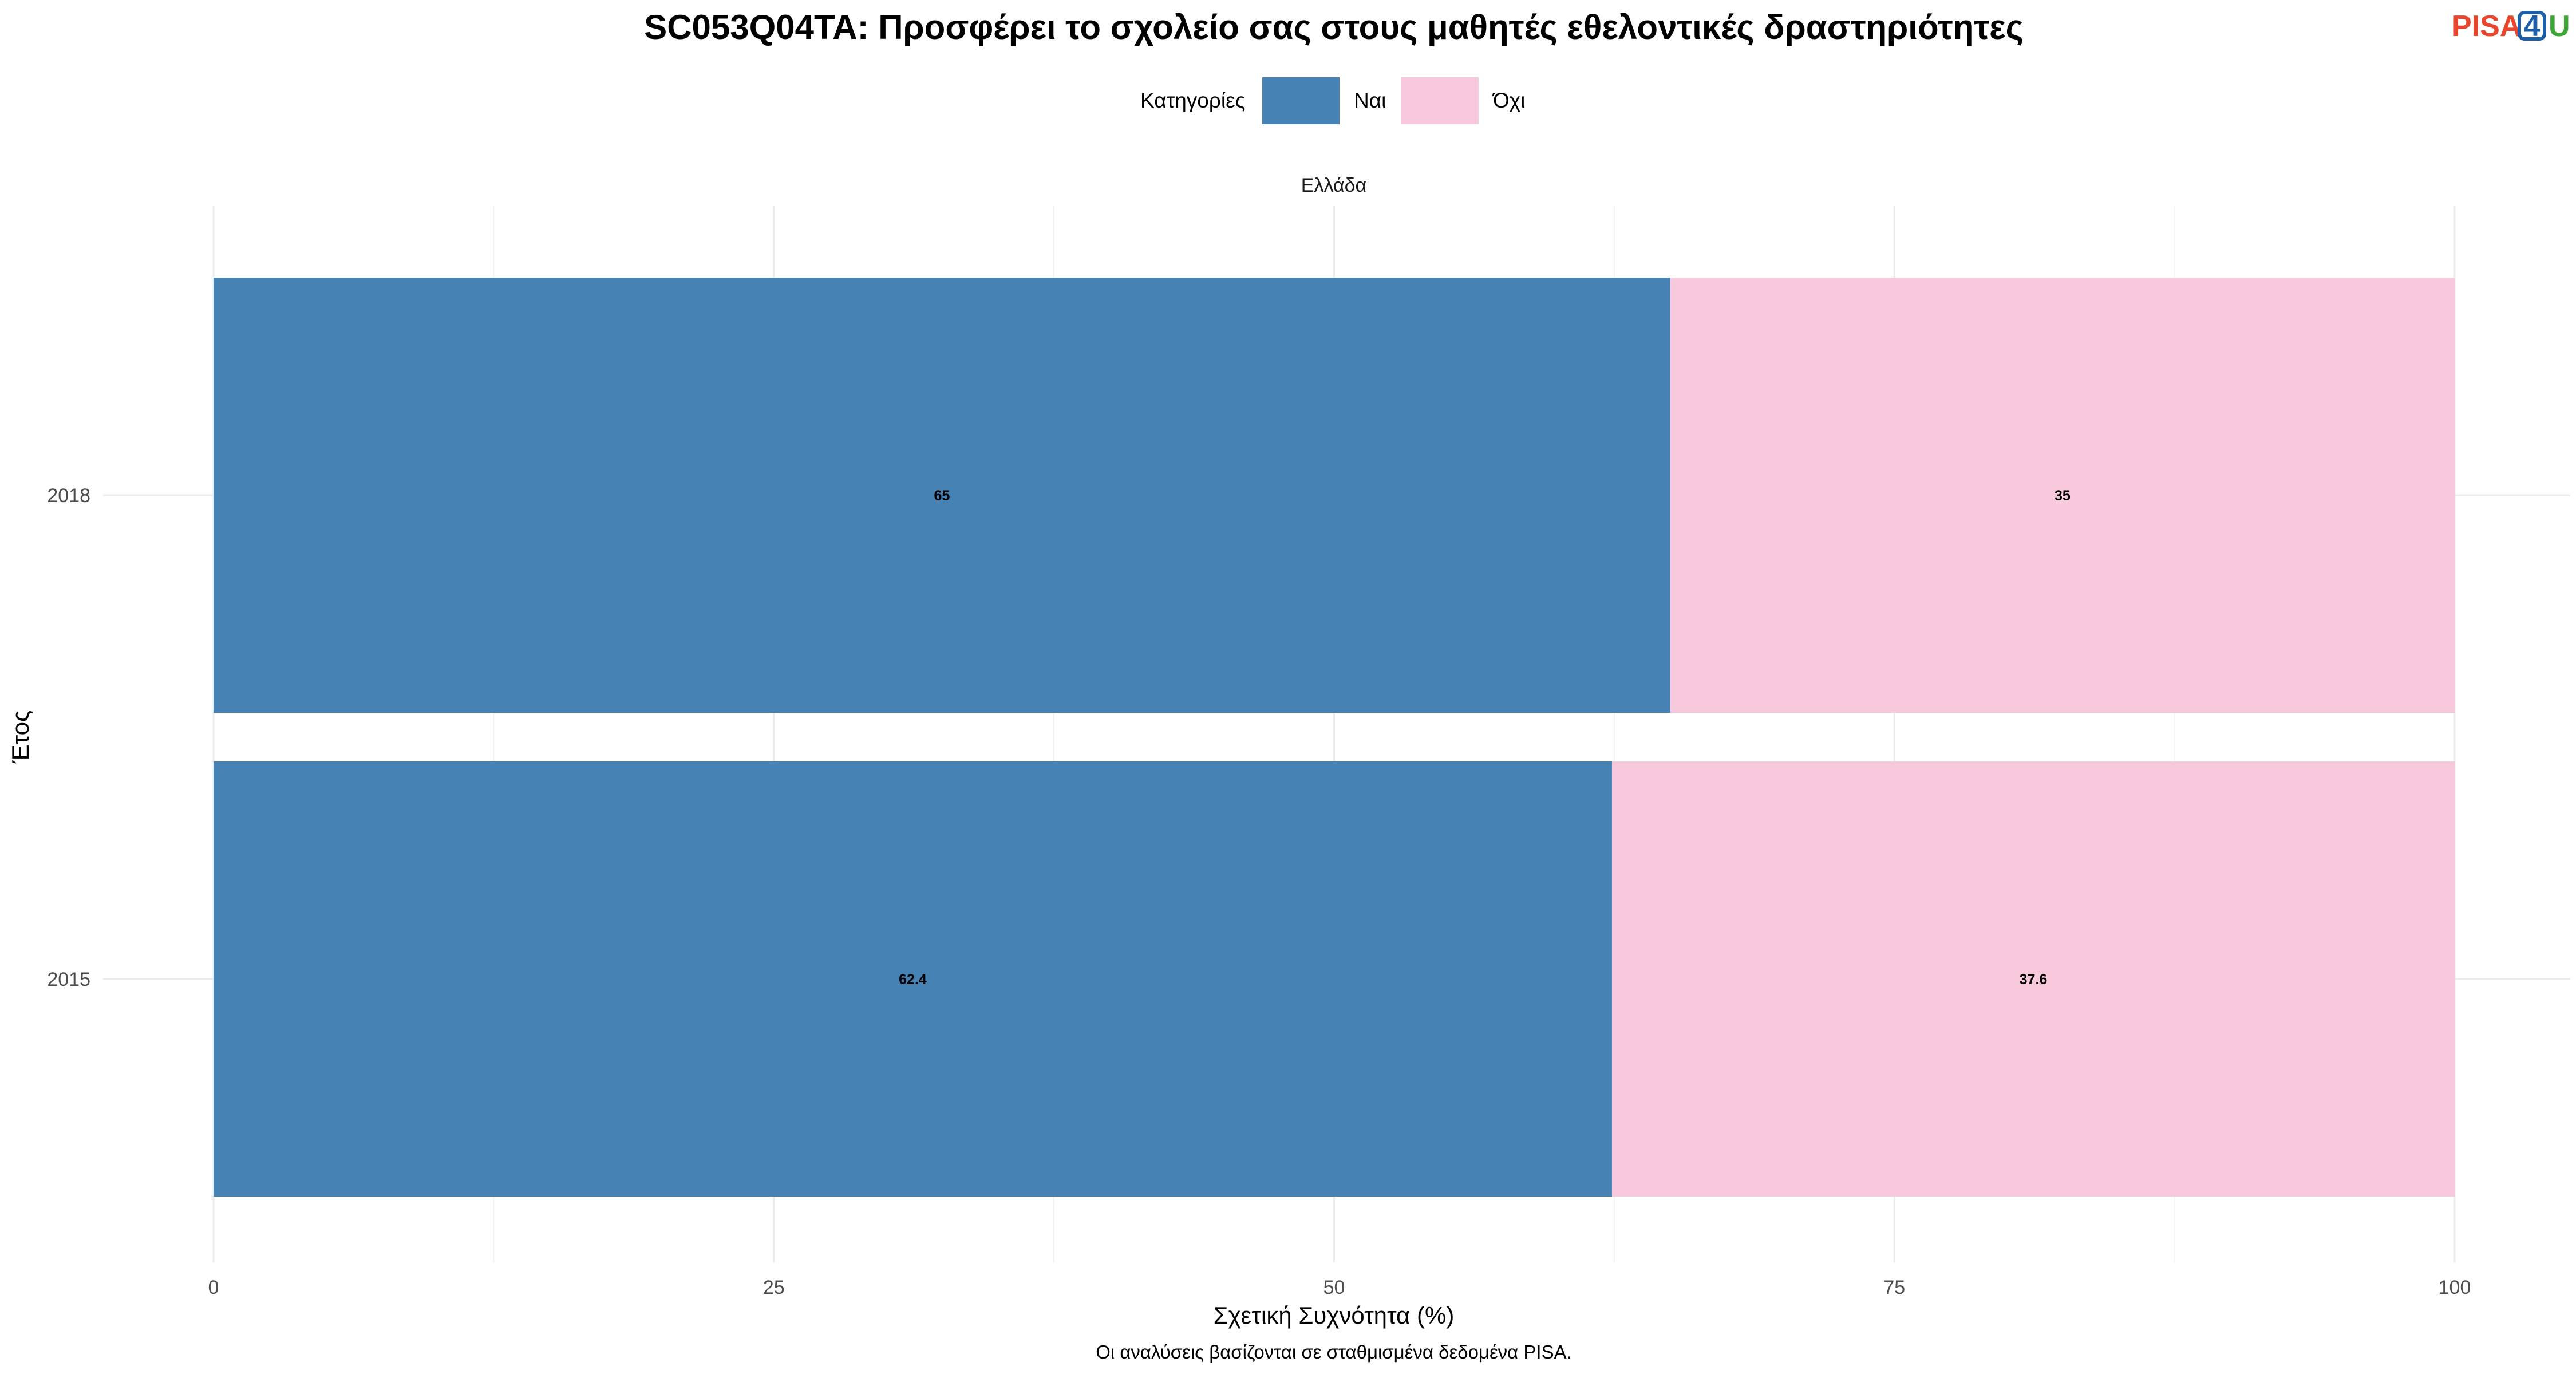 This screenshot has width=2576, height=1374. What do you see at coordinates (1894, 1287) in the screenshot?
I see `x-tick-label: 75` at bounding box center [1894, 1287].